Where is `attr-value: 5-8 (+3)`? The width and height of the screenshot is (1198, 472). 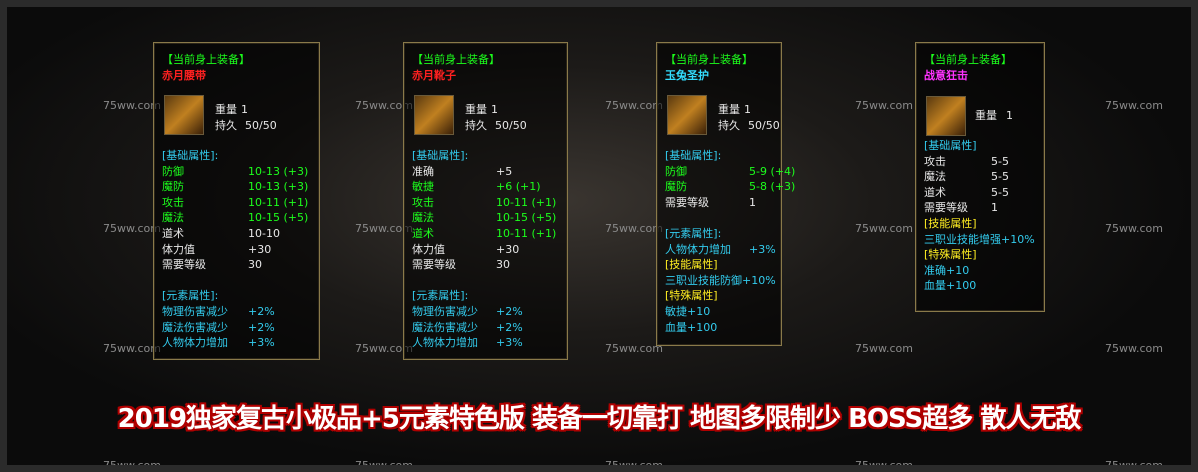
attr-value: 5-8 (+3) is located at coordinates (772, 187).